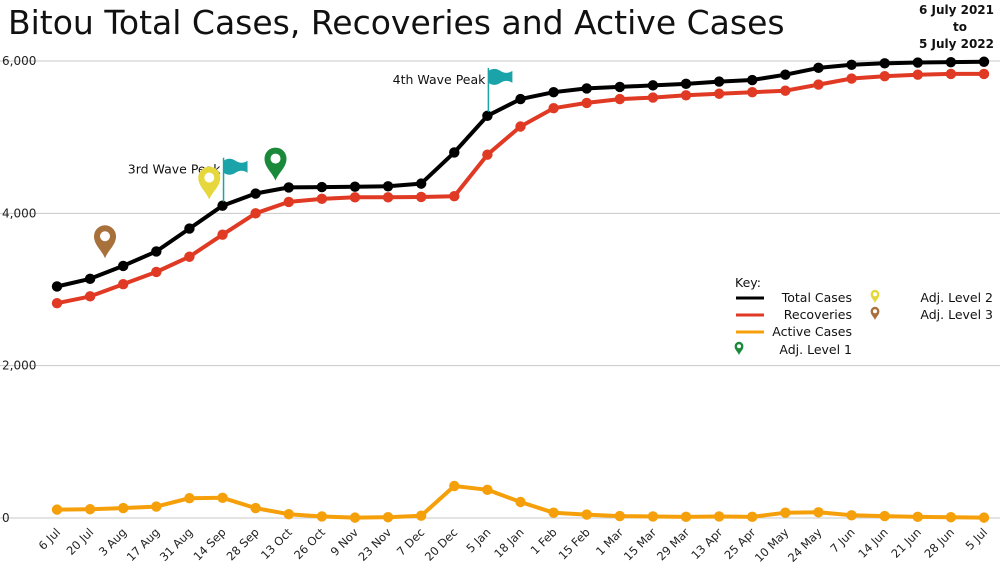  I want to click on annotation-wave-peak: 4th Wave Peak, so click(453, 89).